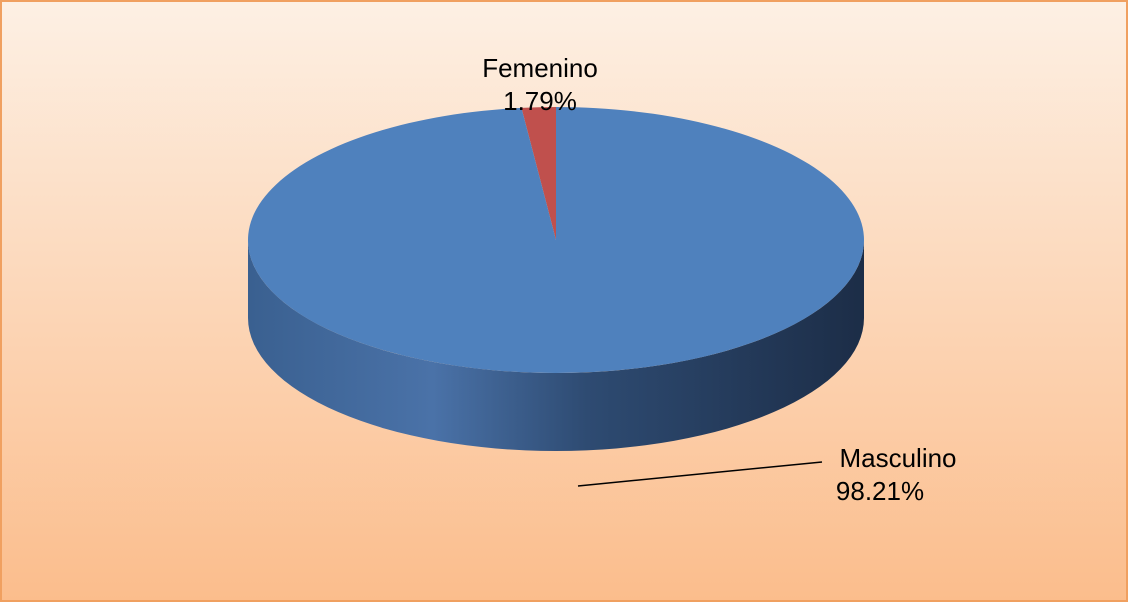 This screenshot has width=1130, height=603. What do you see at coordinates (700, 474) in the screenshot?
I see `leader-line` at bounding box center [700, 474].